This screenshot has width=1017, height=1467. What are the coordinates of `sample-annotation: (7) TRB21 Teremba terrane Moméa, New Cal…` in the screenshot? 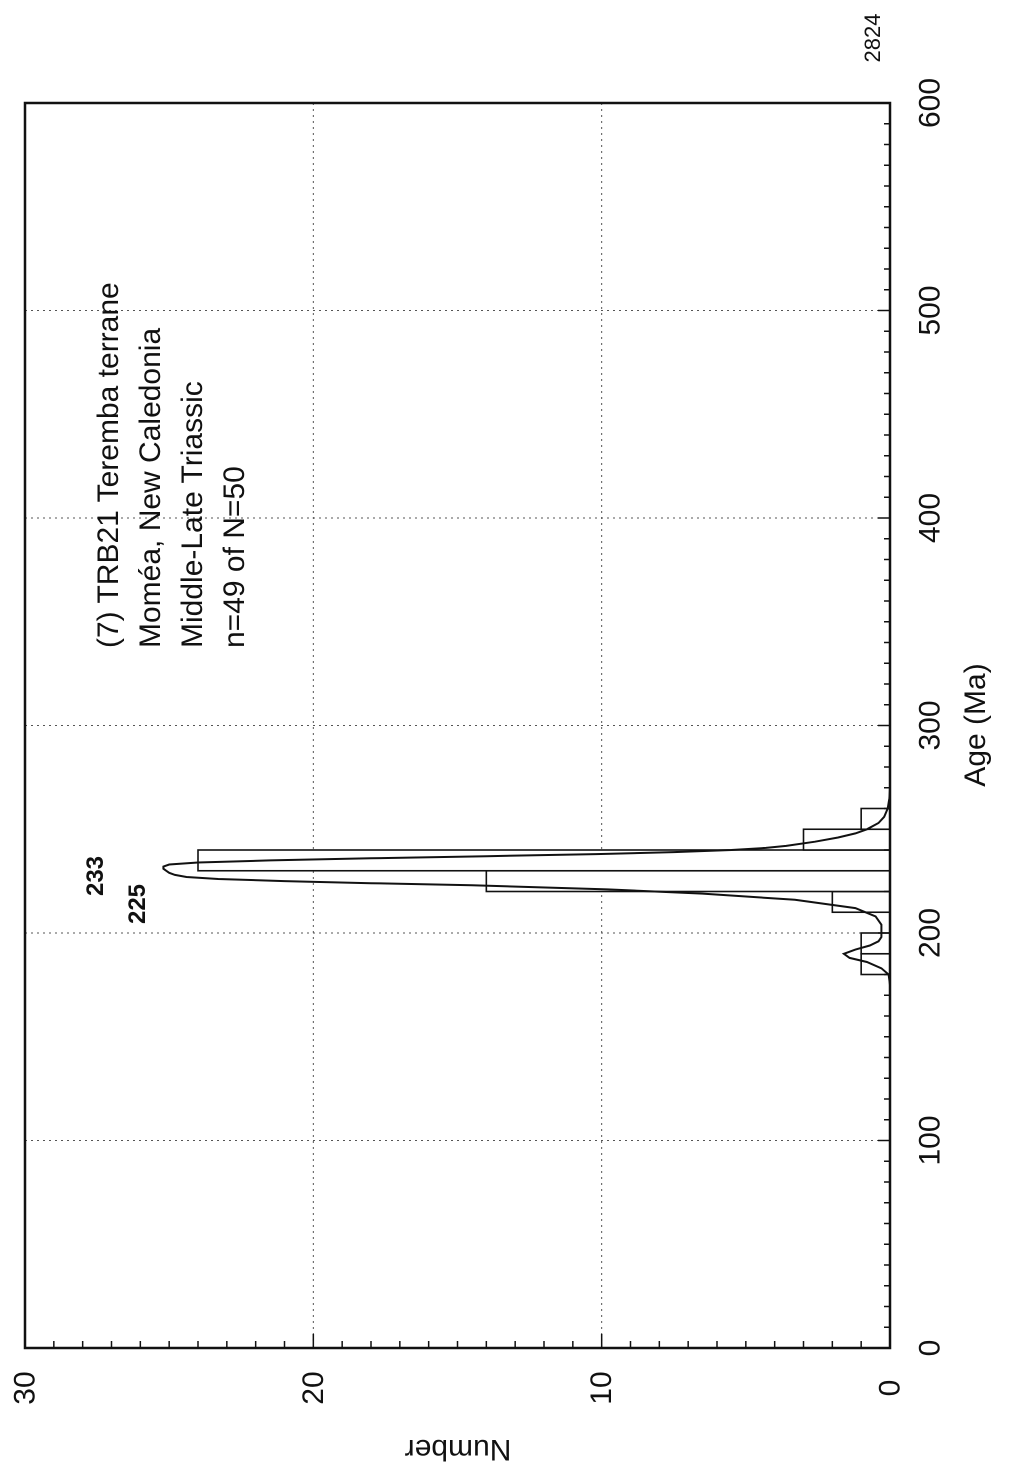 It's located at (171, 465).